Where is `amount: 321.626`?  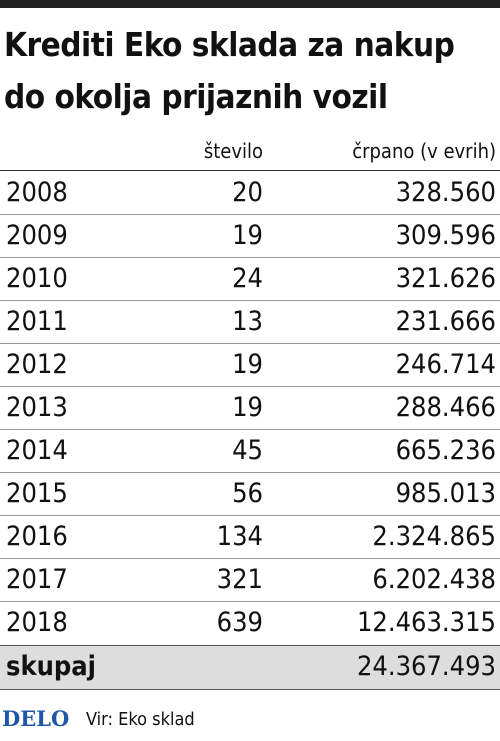
amount: 321.626 is located at coordinates (445, 278).